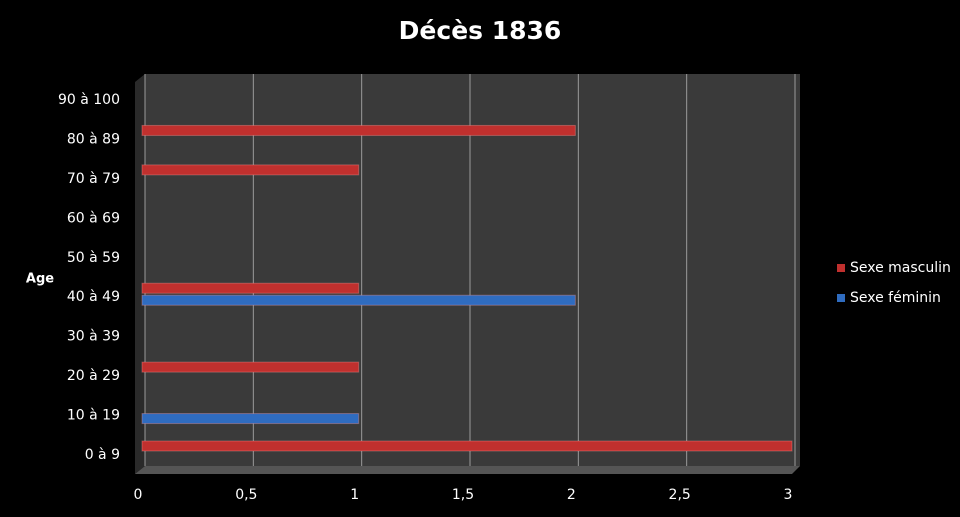  What do you see at coordinates (246, 495) in the screenshot?
I see `x-tick-label: 0,5` at bounding box center [246, 495].